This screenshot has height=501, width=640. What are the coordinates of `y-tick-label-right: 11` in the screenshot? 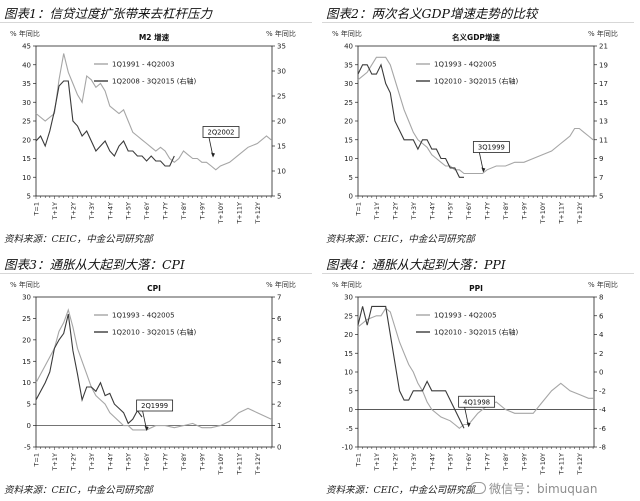 It's located at (603, 140).